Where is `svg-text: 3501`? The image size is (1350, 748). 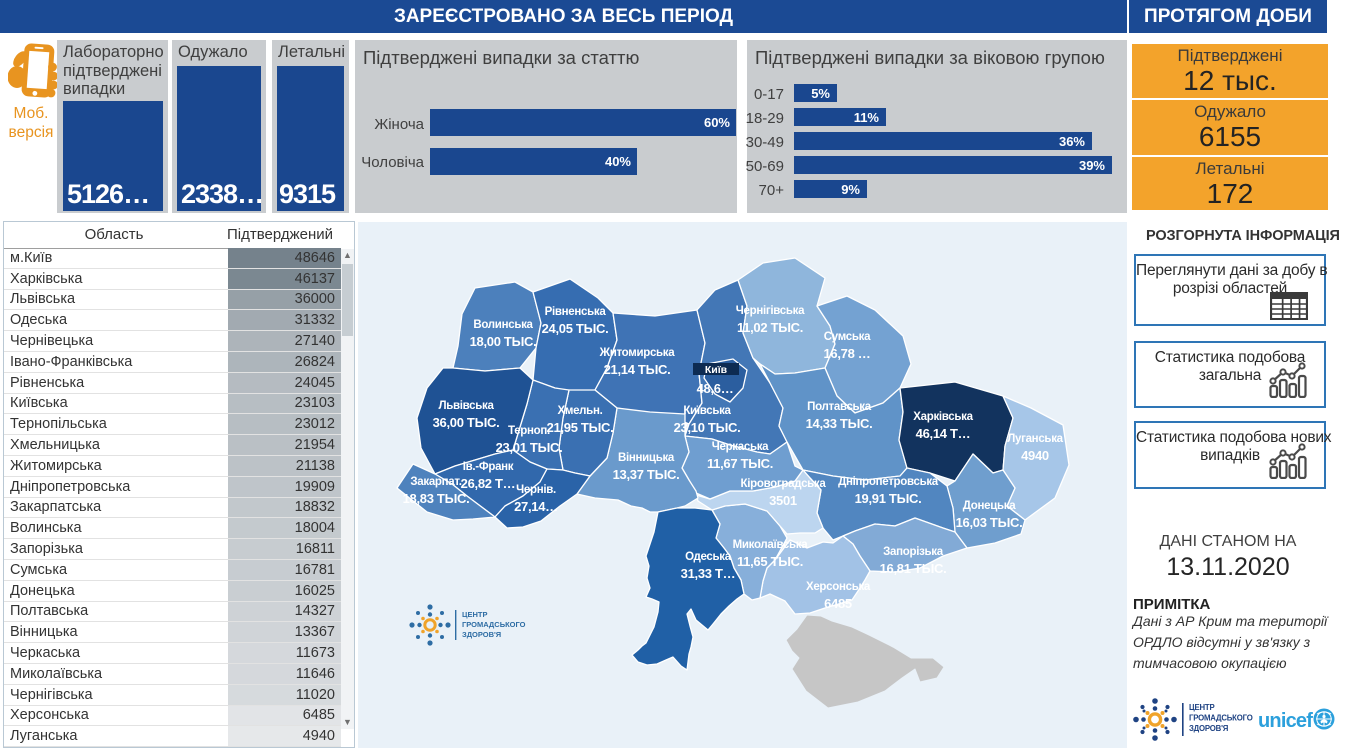 svg-text: 3501 is located at coordinates (783, 500).